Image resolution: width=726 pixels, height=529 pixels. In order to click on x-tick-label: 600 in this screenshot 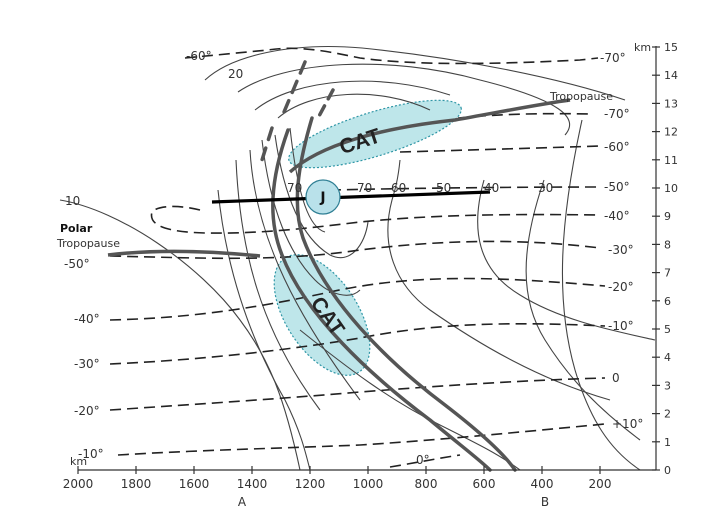, I will do `click(484, 484)`.